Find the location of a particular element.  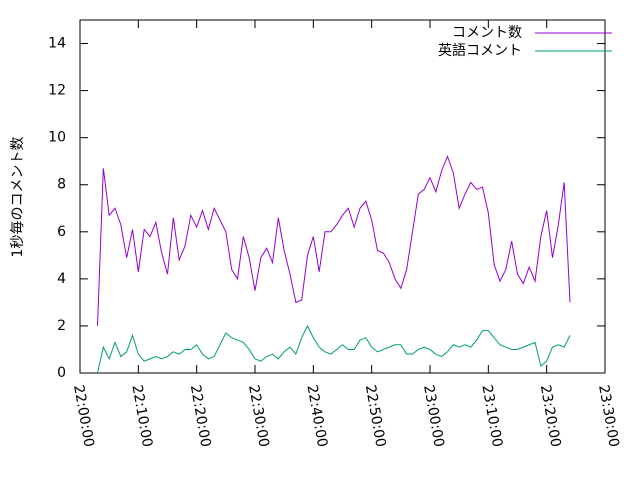

data-line is located at coordinates (334, 349).